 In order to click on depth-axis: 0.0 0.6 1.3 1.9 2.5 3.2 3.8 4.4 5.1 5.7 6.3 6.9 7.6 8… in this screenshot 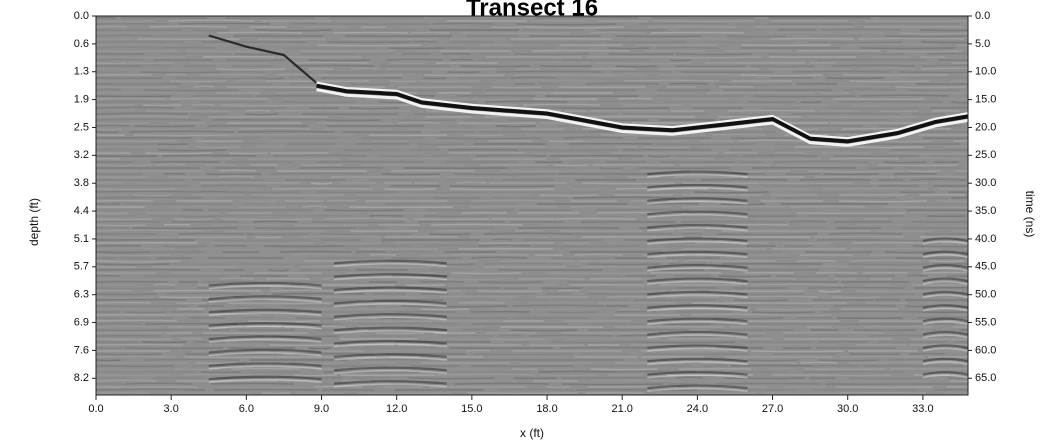, I will do `click(85, 197)`.